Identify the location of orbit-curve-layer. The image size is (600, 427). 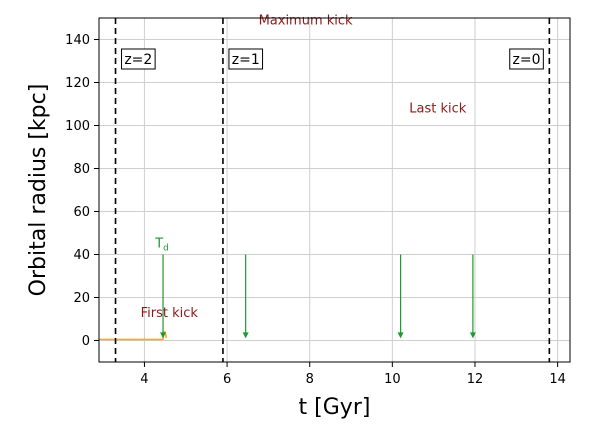
(133, 336).